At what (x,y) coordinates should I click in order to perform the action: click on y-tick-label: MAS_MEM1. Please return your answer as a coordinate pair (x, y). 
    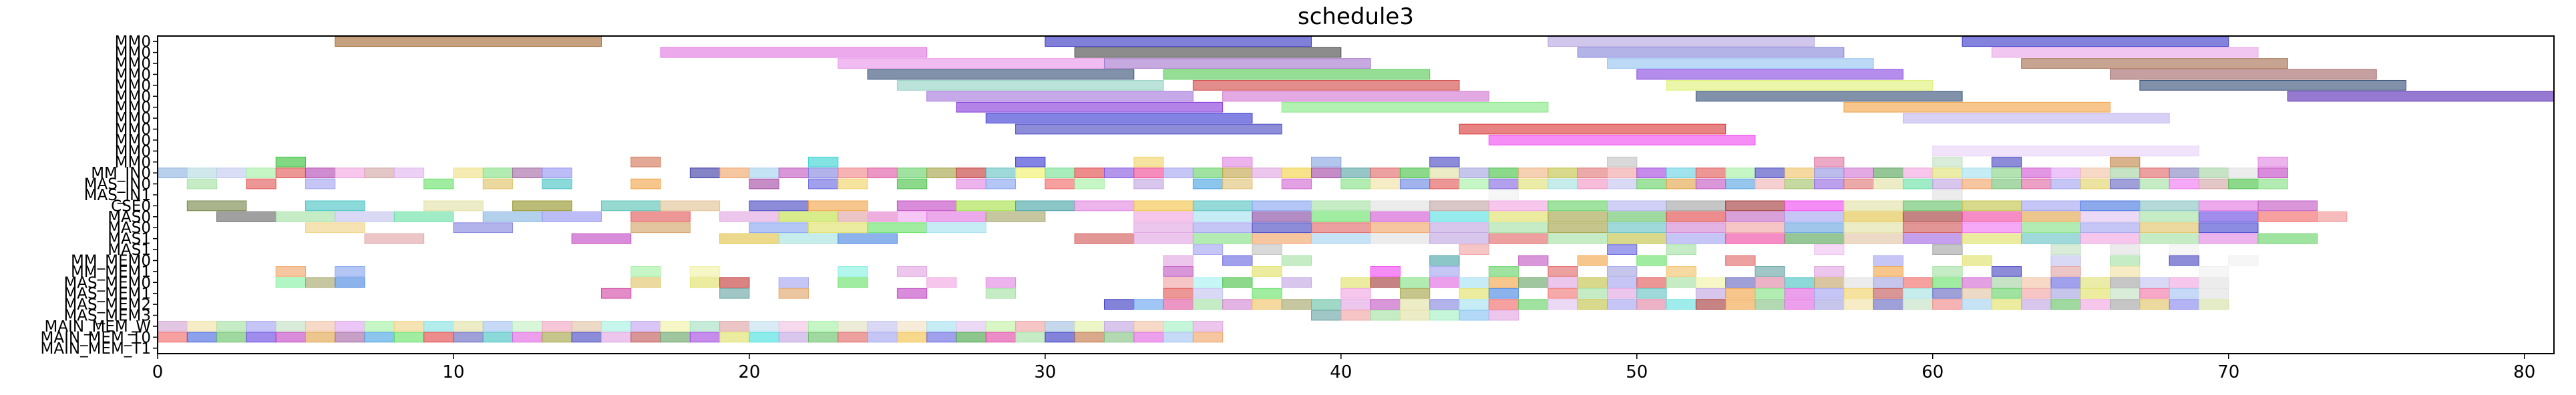
    Looking at the image, I should click on (107, 294).